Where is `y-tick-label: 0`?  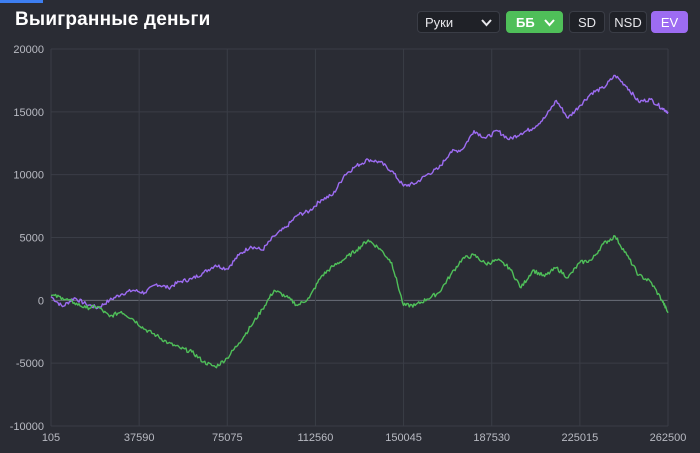 y-tick-label: 0 is located at coordinates (41, 301).